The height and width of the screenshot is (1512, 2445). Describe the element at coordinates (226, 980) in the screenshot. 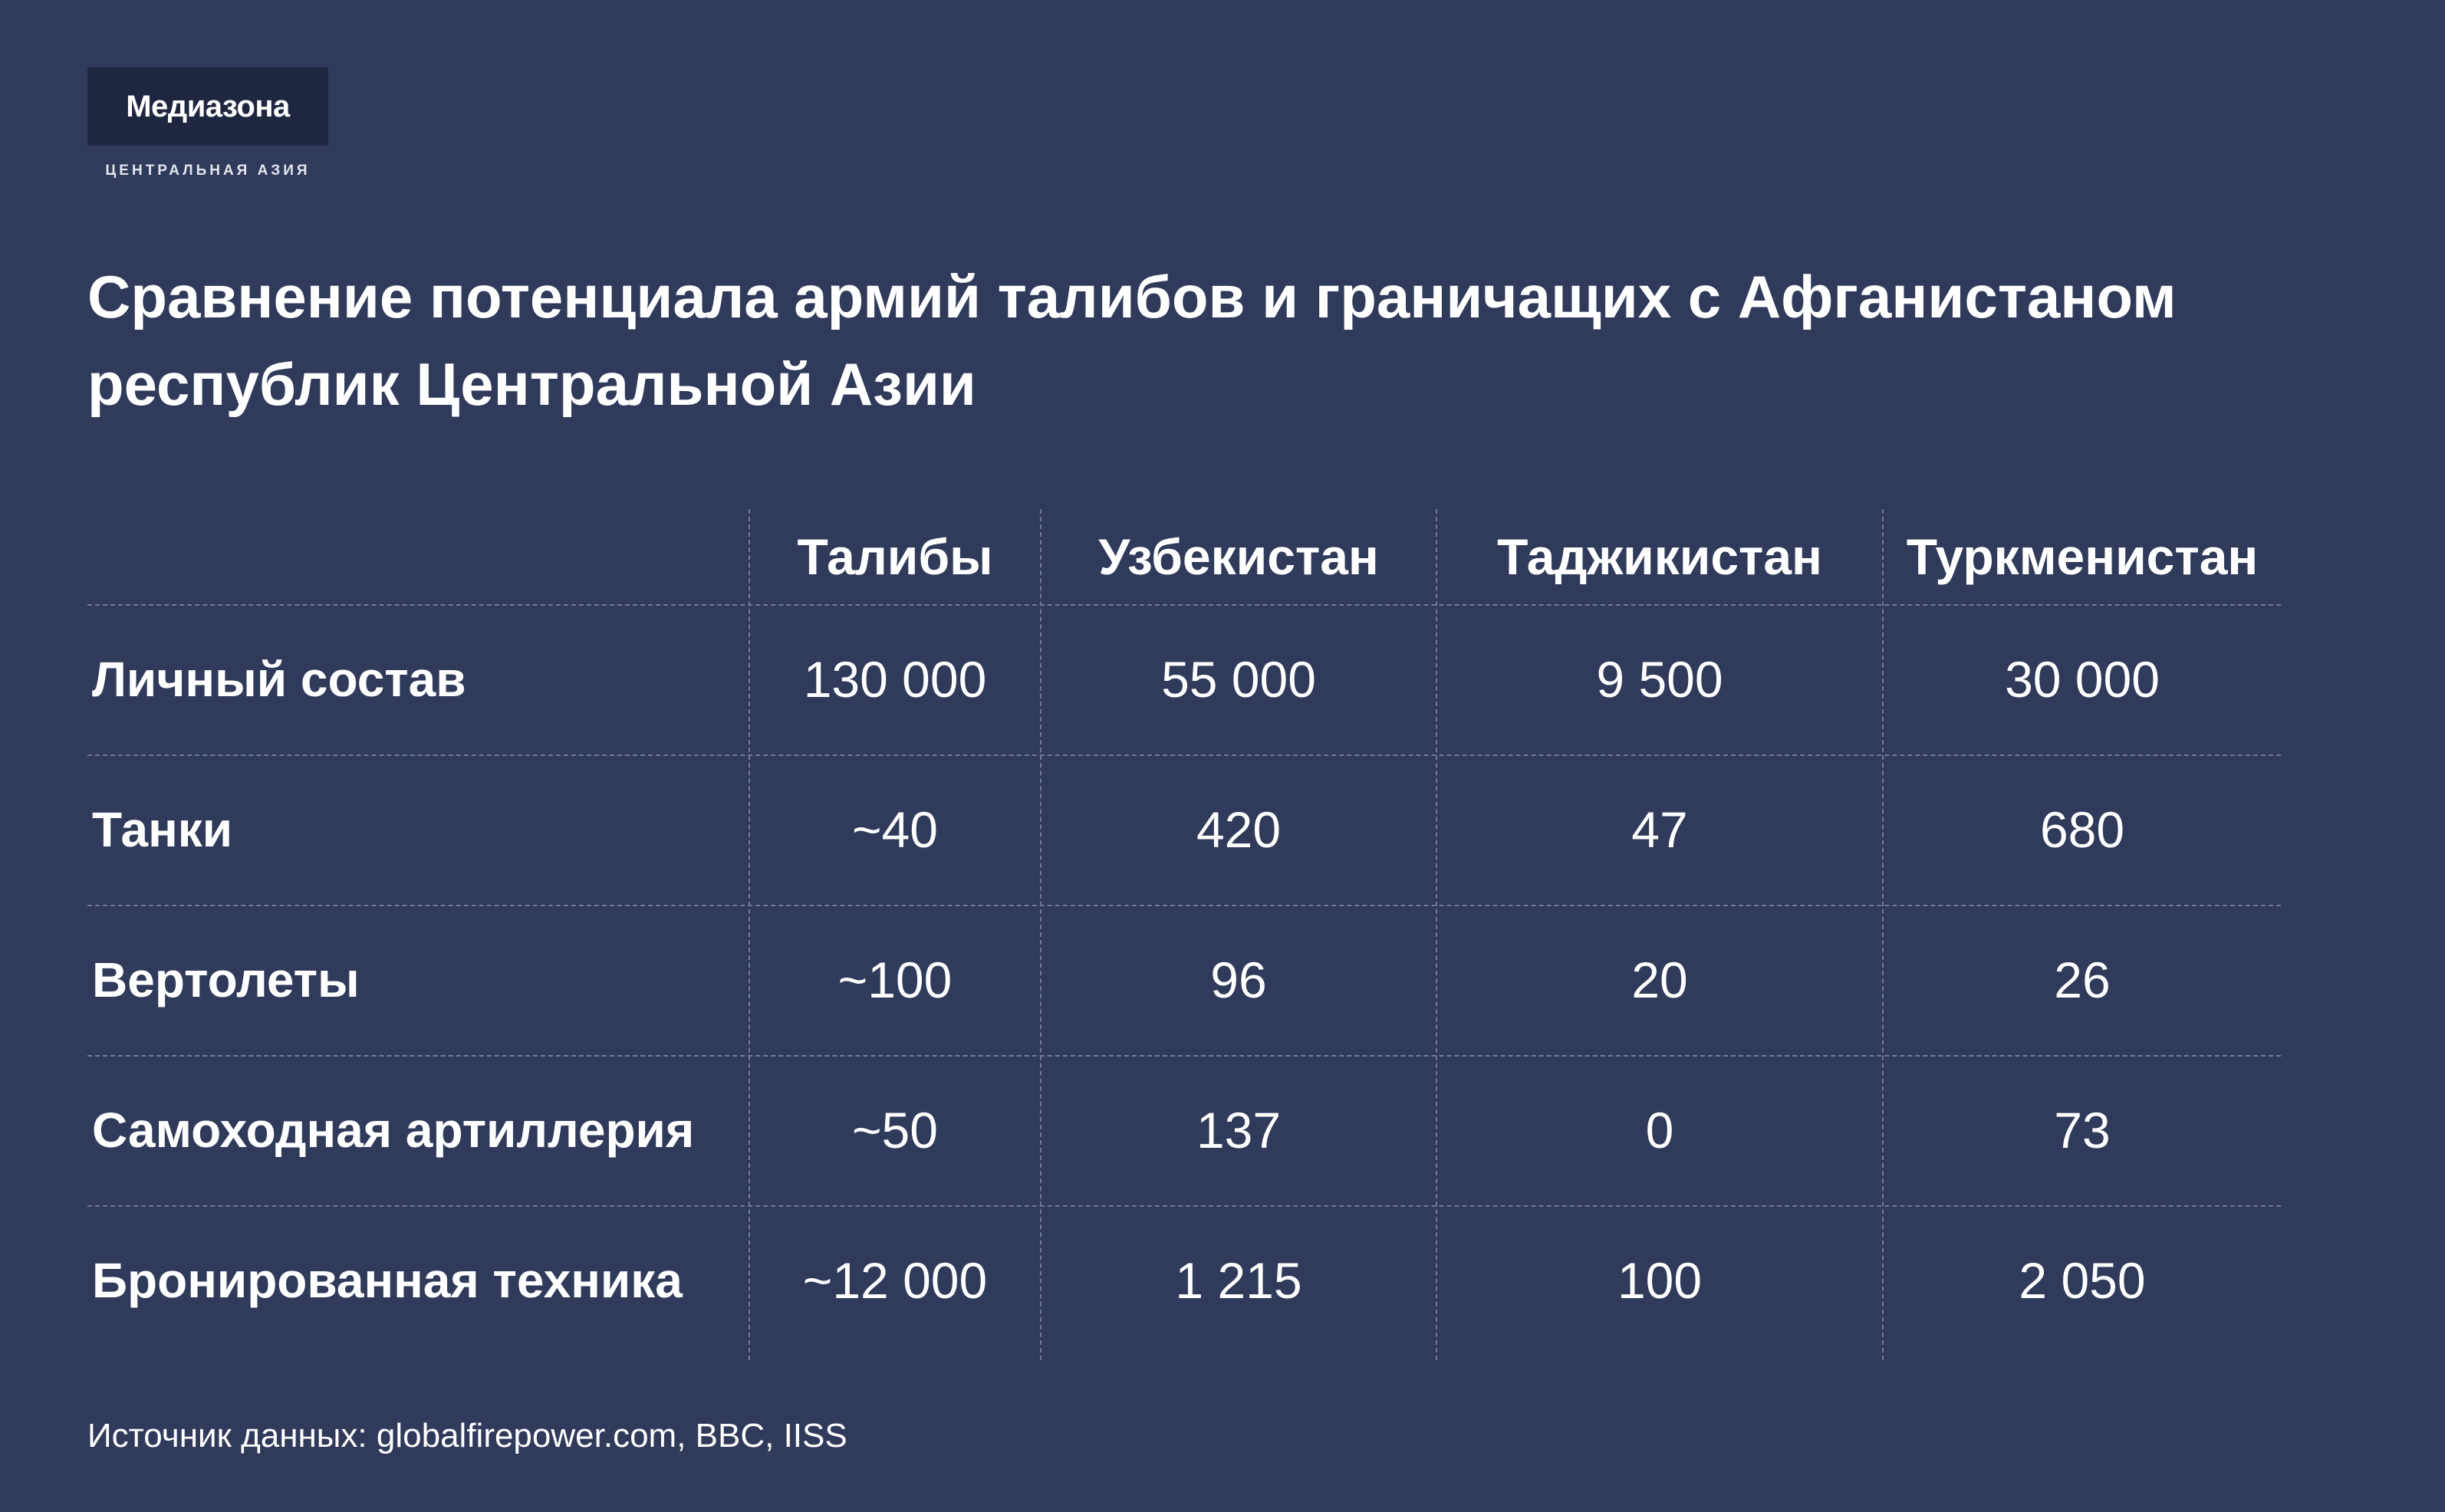

I see `row-label-helicopters: Вертолеты` at that location.